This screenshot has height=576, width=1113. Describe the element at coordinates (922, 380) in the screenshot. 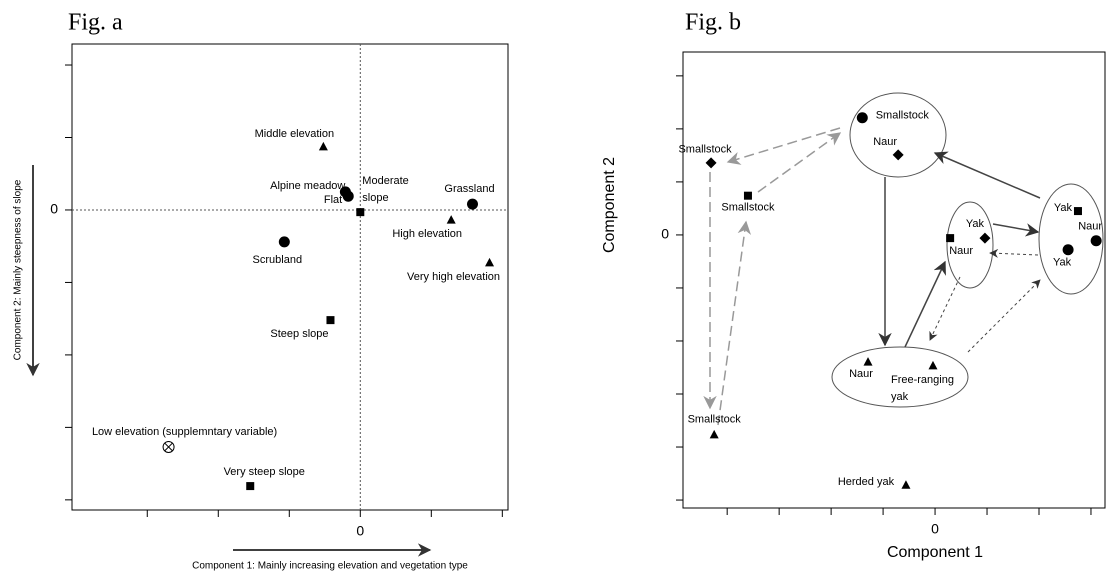

I see `point-label: Free-ranging` at that location.